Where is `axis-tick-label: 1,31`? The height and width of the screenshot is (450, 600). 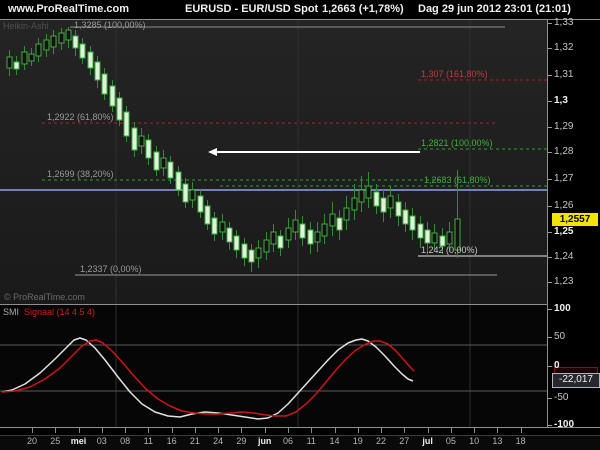
axis-tick-label: 1,31 is located at coordinates (564, 74).